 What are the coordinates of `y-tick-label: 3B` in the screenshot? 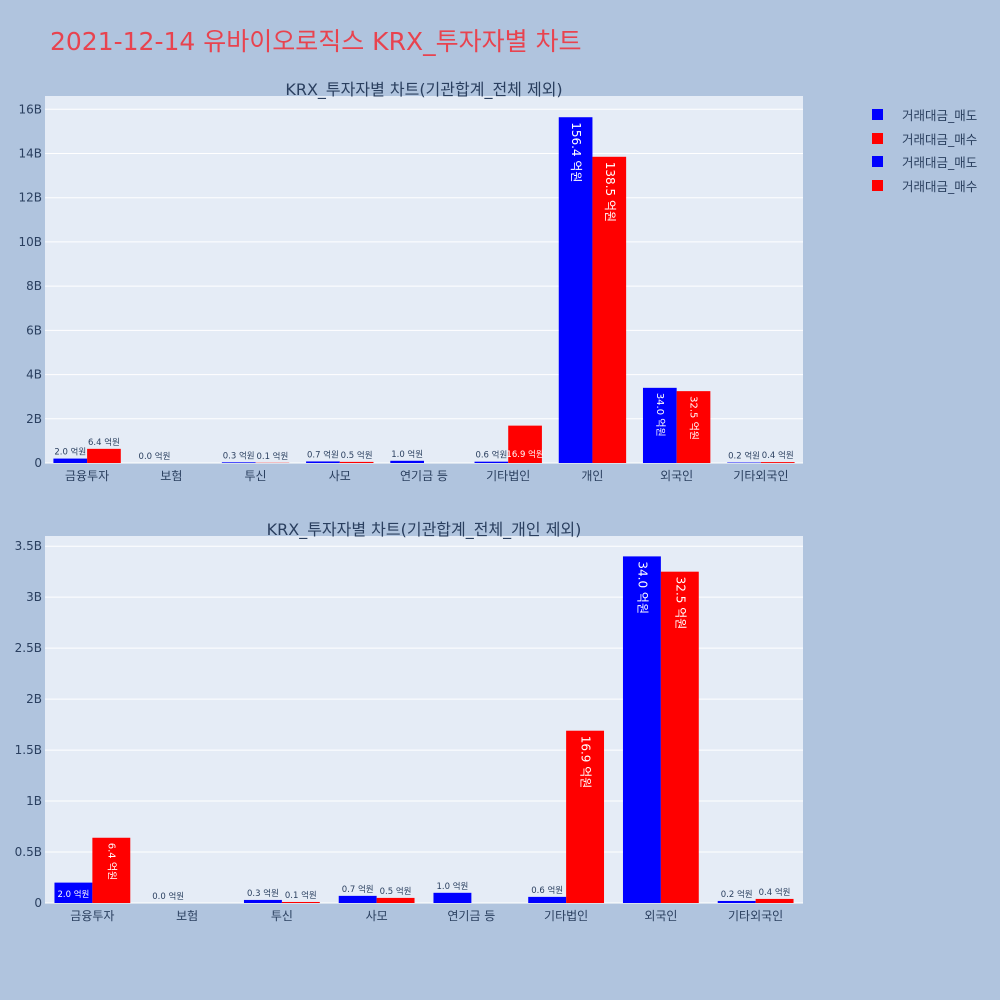 It's located at (34, 597).